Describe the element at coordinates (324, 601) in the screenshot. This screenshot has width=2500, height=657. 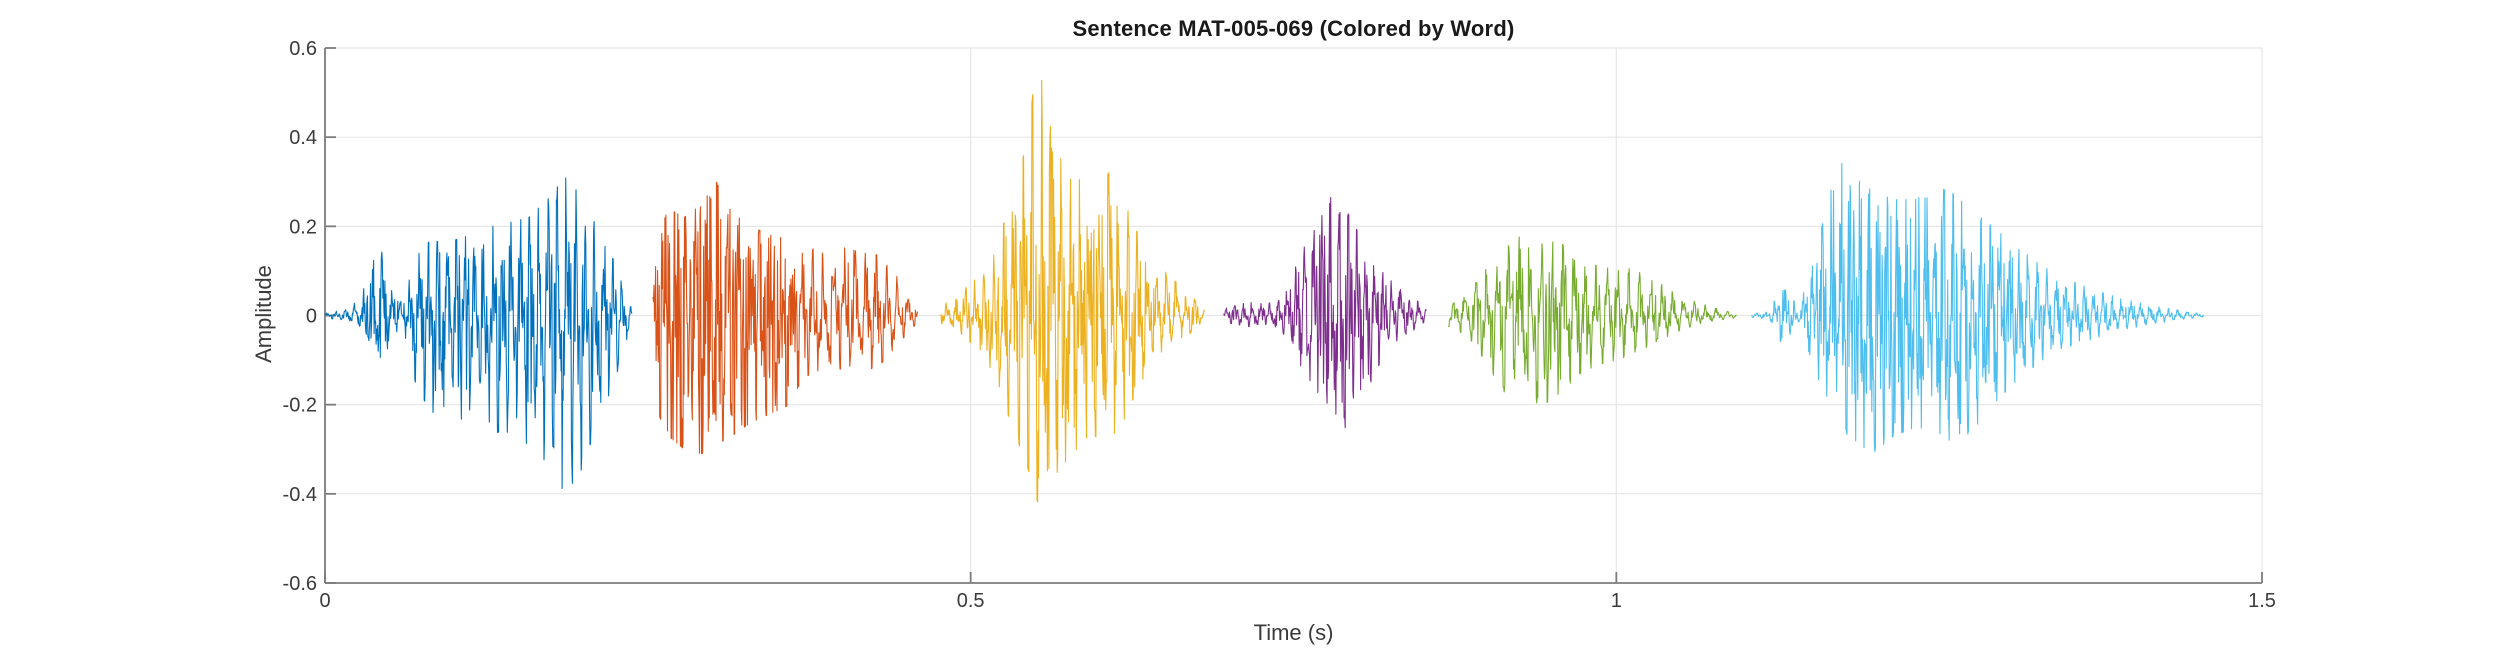
I see `x-tick-label: 0` at that location.